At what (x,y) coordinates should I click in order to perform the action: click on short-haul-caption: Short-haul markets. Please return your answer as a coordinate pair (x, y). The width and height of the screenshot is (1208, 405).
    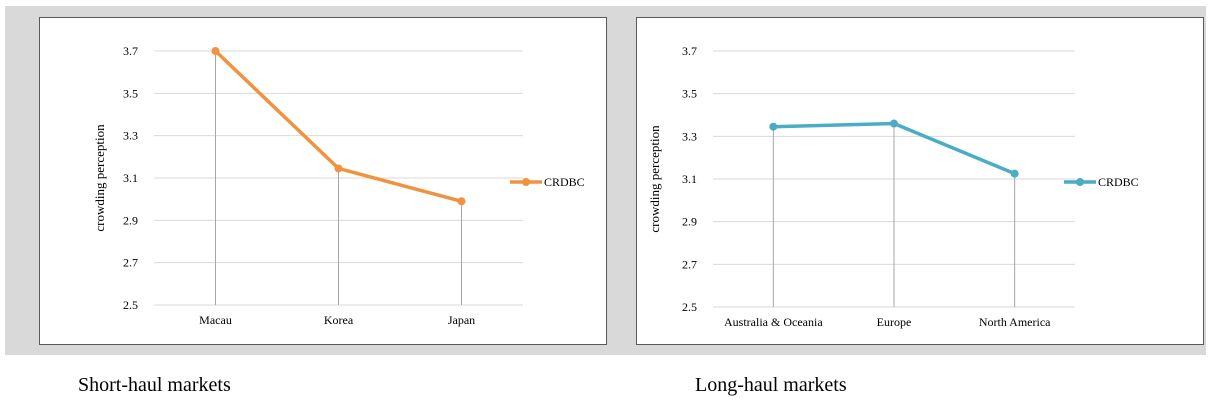
    Looking at the image, I should click on (154, 385).